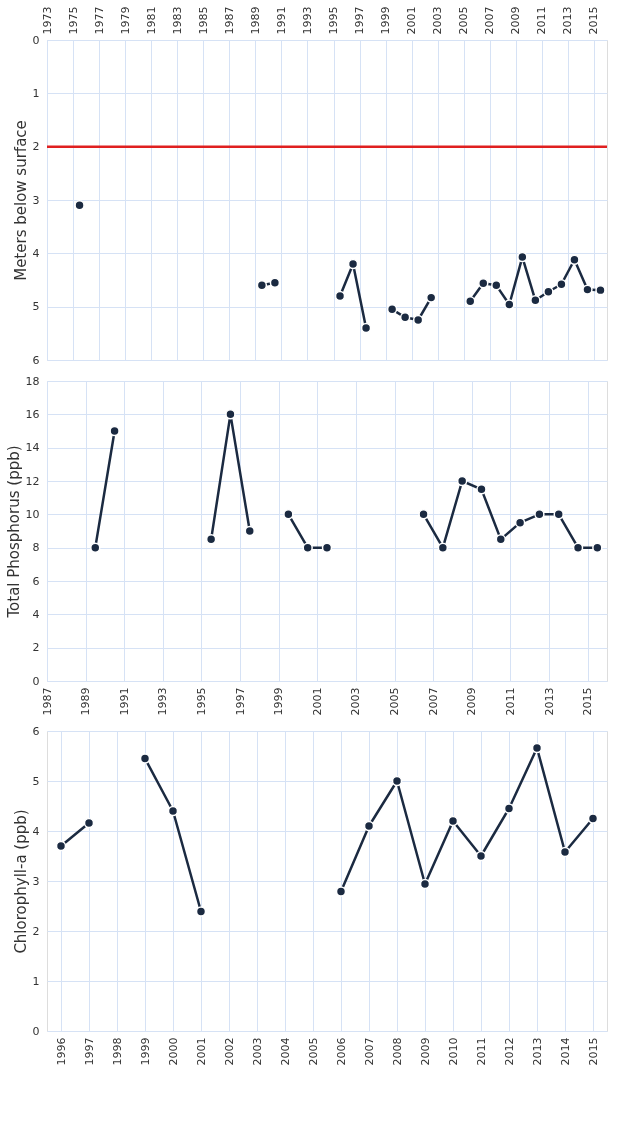  What do you see at coordinates (32, 481) in the screenshot?
I see `y-tick-label: 12` at bounding box center [32, 481].